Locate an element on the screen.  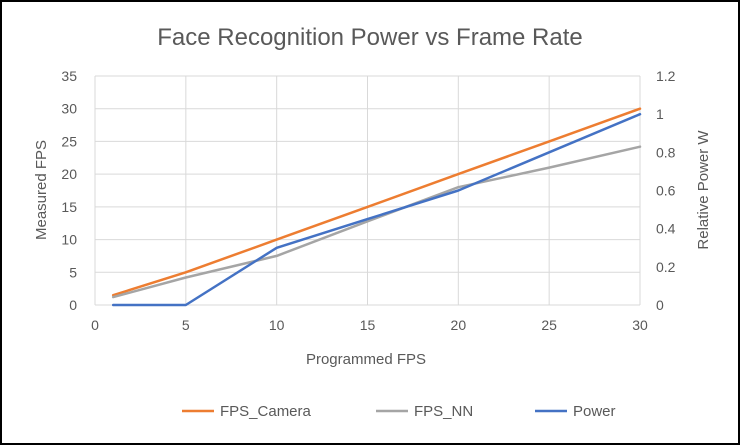
y-tick-label: 5 is located at coordinates (73, 272).